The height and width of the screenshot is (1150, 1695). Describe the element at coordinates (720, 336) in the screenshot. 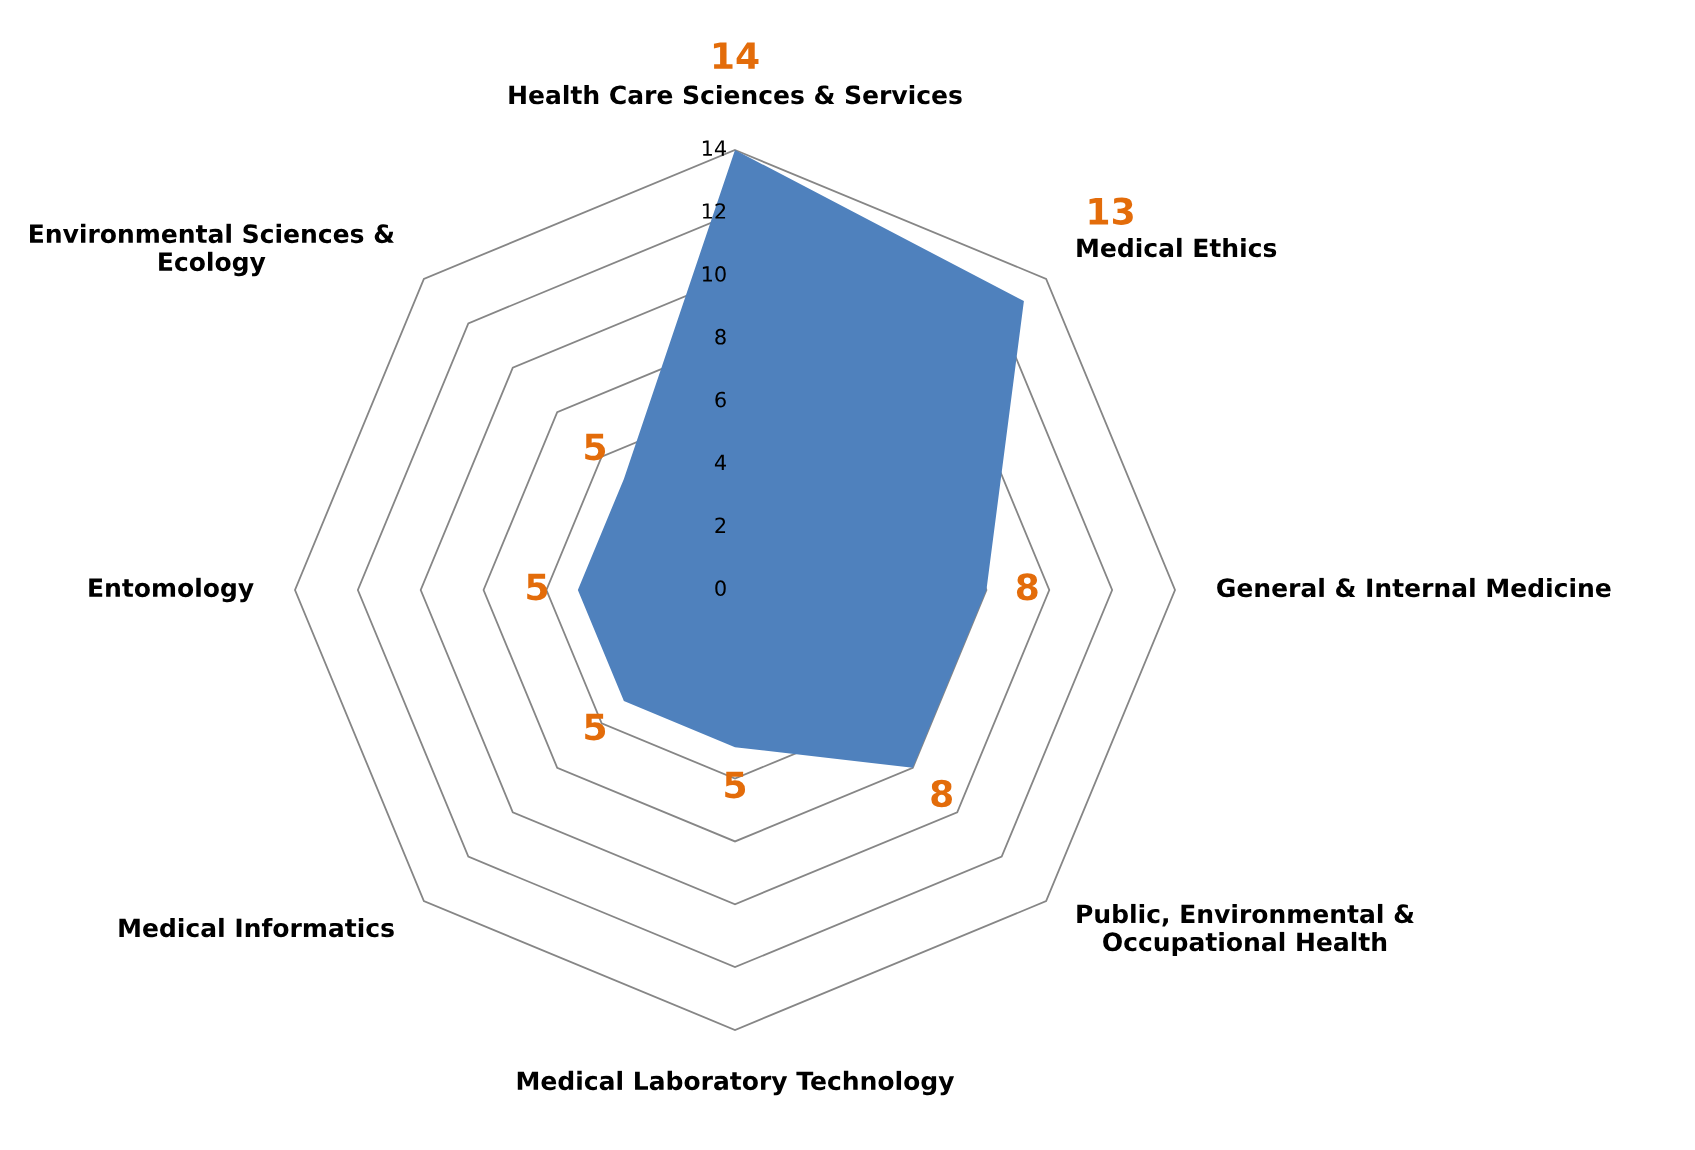

I see `y-tick-label: 8` at that location.